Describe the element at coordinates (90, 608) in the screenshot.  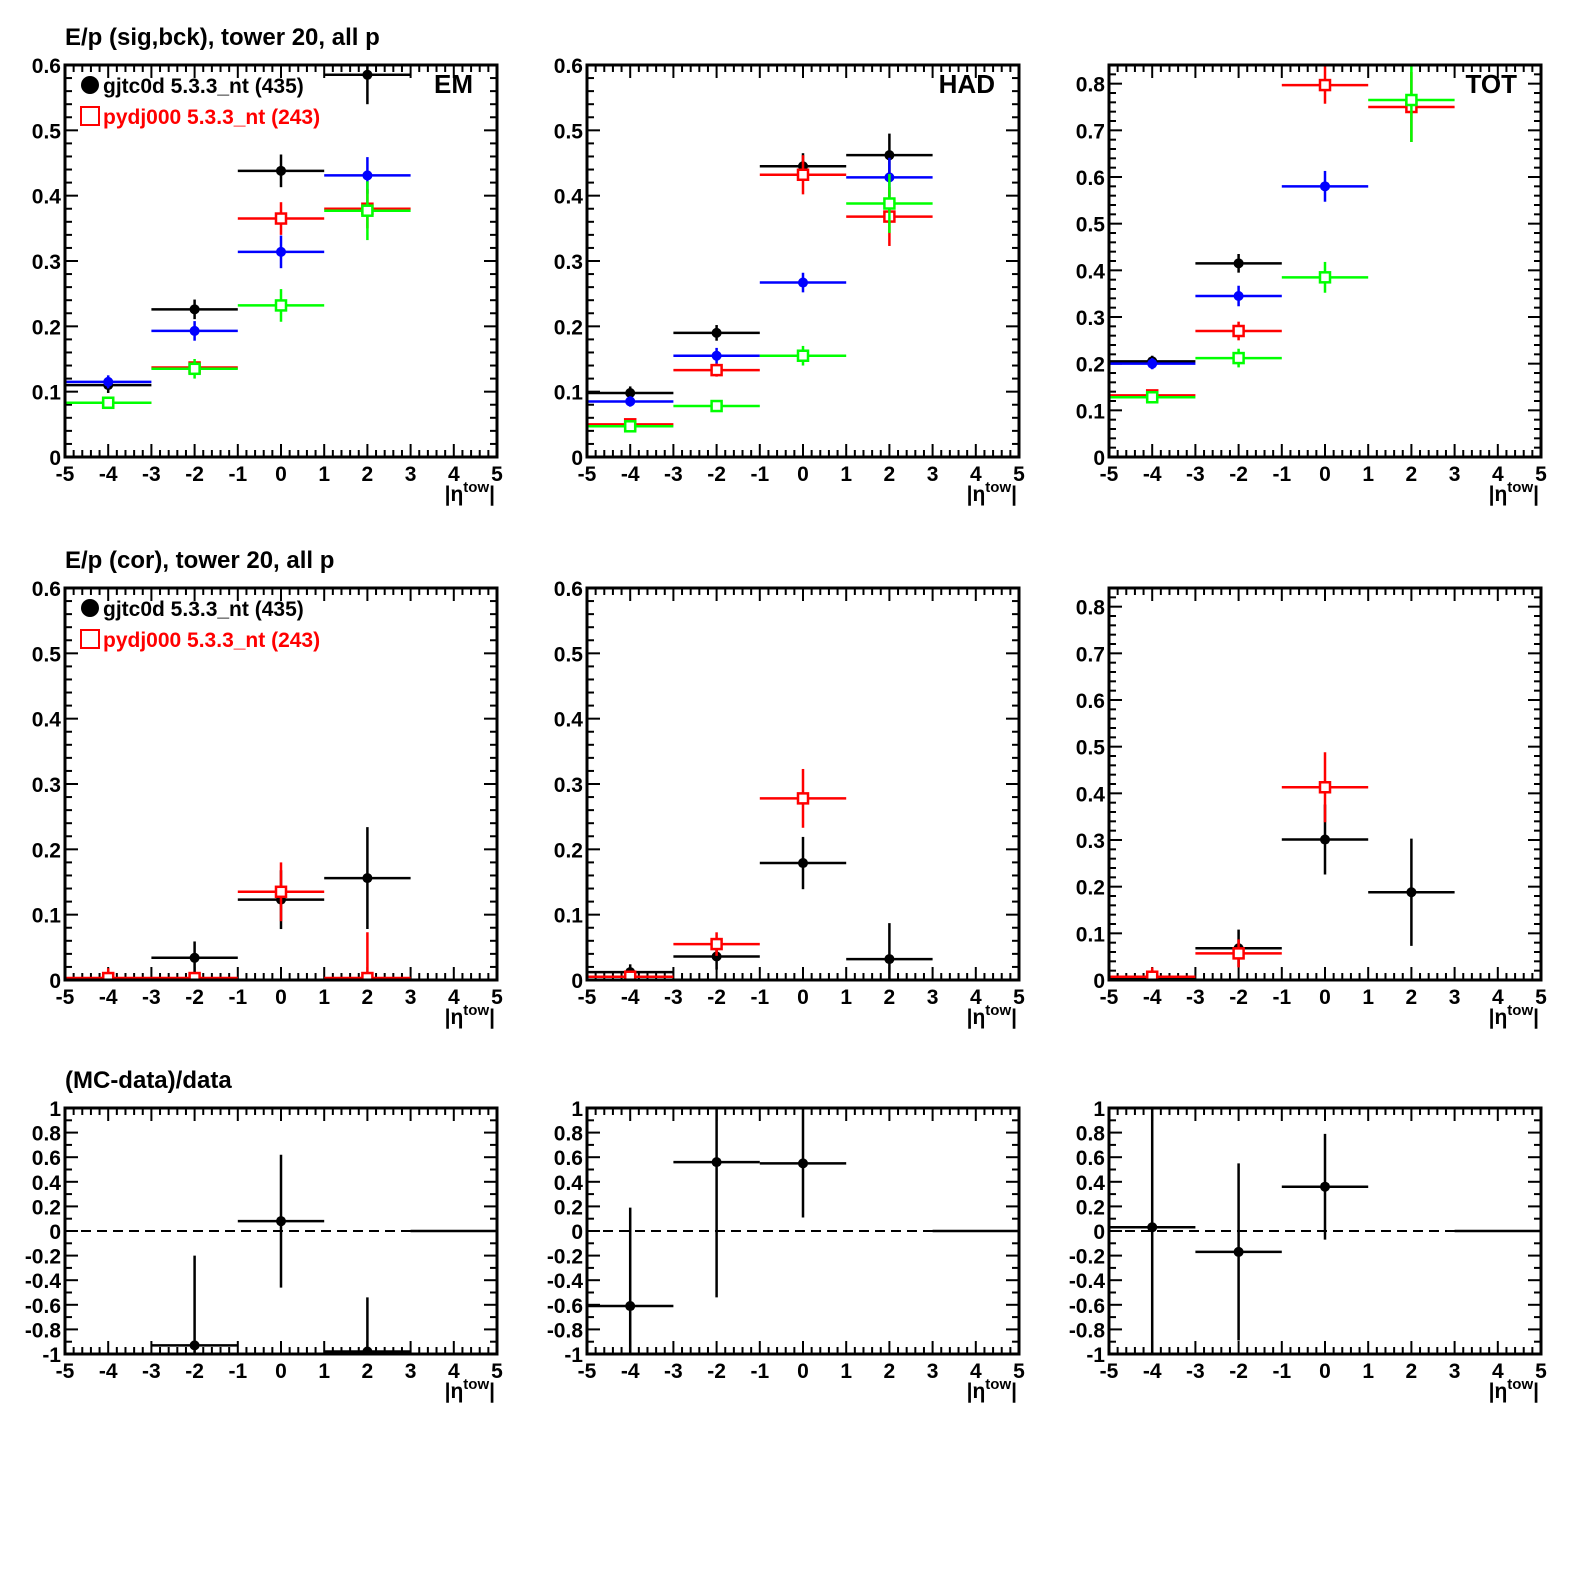
I see `legend-marker-circle` at that location.